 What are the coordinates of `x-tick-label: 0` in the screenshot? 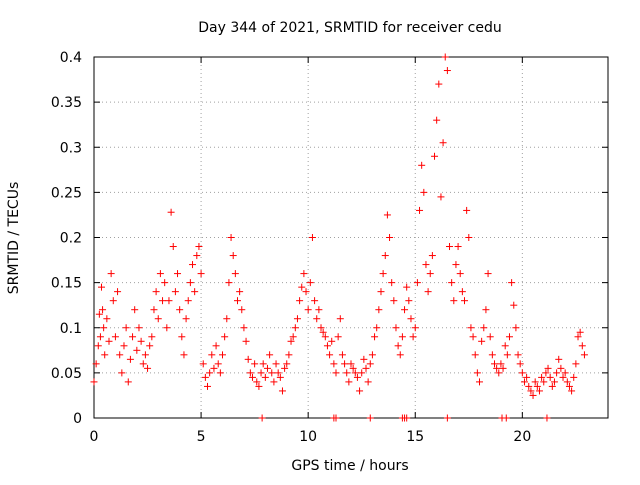 It's located at (94, 437).